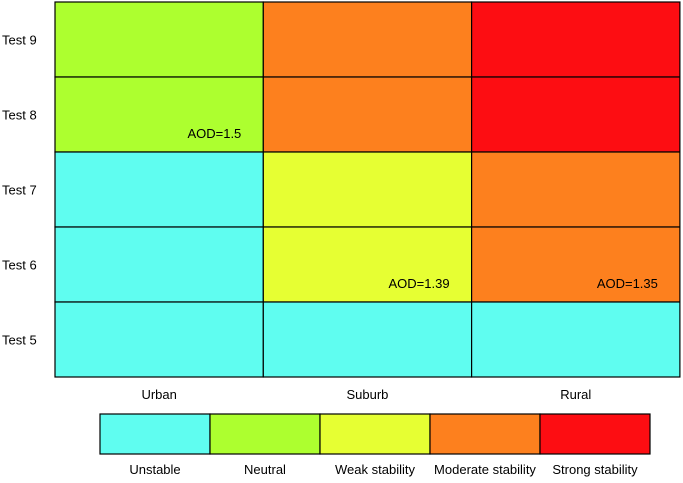  Describe the element at coordinates (576, 39) in the screenshot. I see `cell-test-9-rural` at that location.